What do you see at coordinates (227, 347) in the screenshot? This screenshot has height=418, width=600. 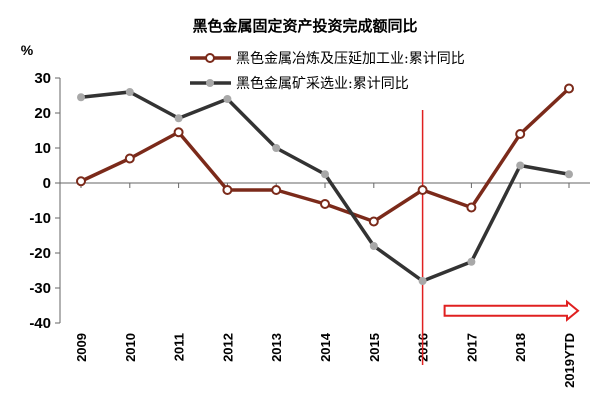 I see `x-tick-label: 2012` at bounding box center [227, 347].